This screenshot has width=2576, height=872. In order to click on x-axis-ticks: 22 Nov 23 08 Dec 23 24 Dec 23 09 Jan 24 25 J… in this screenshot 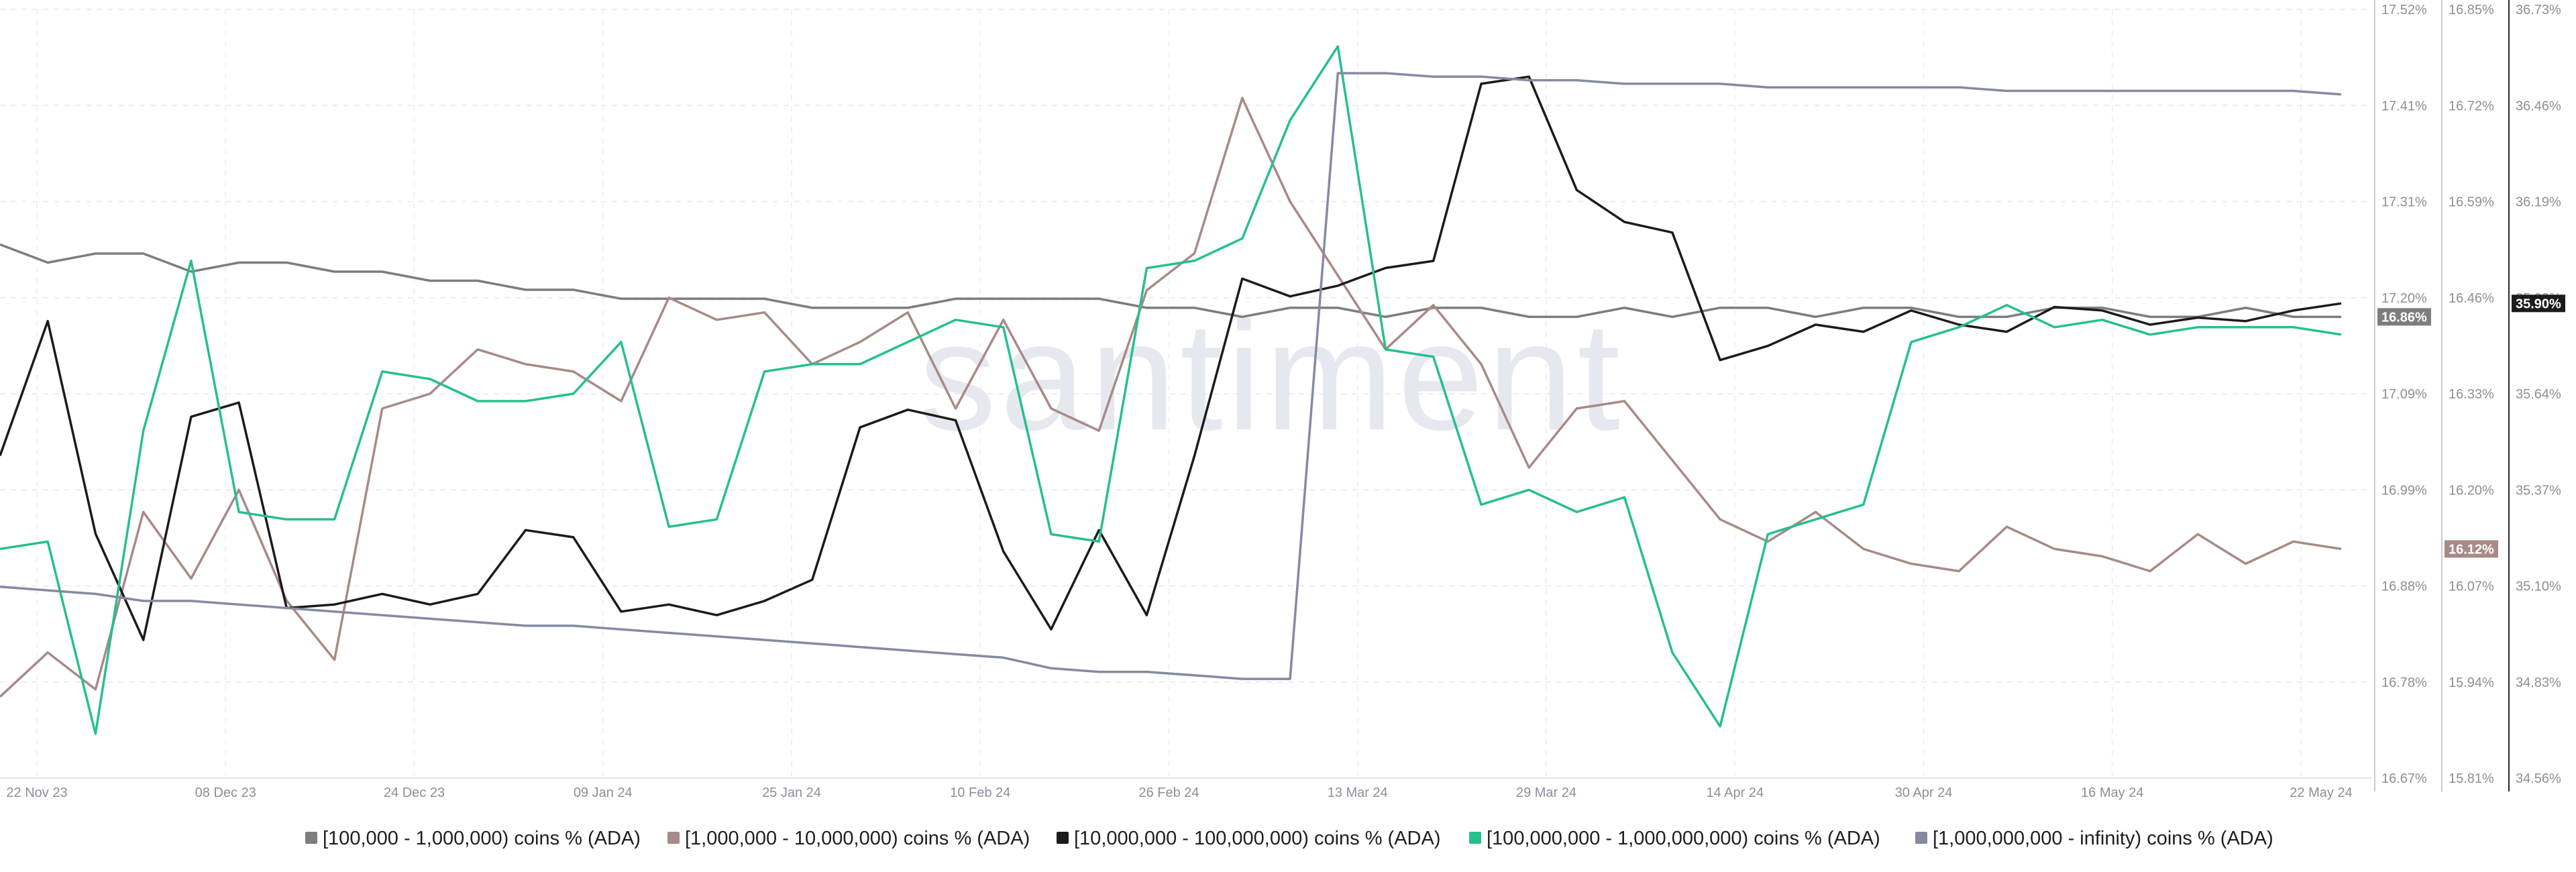, I will do `click(1179, 793)`.